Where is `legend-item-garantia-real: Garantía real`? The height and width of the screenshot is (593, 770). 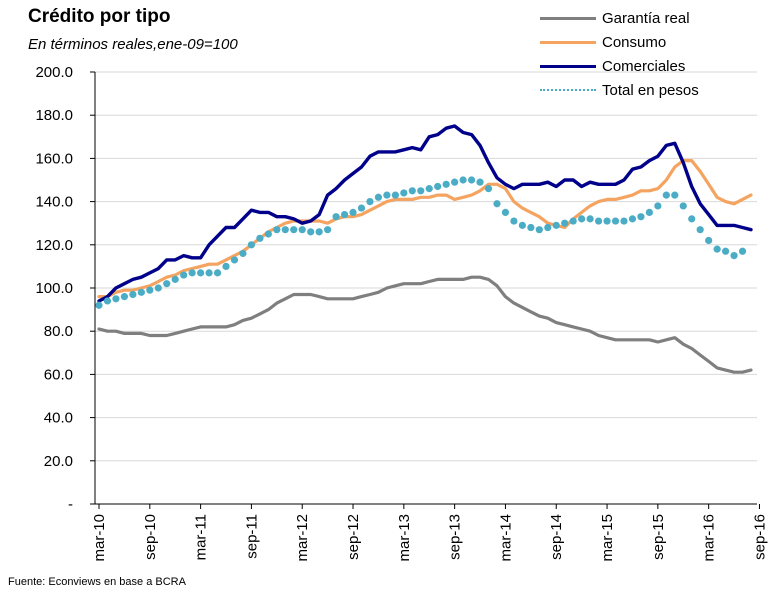 legend-item-garantia-real: Garantía real is located at coordinates (619, 18).